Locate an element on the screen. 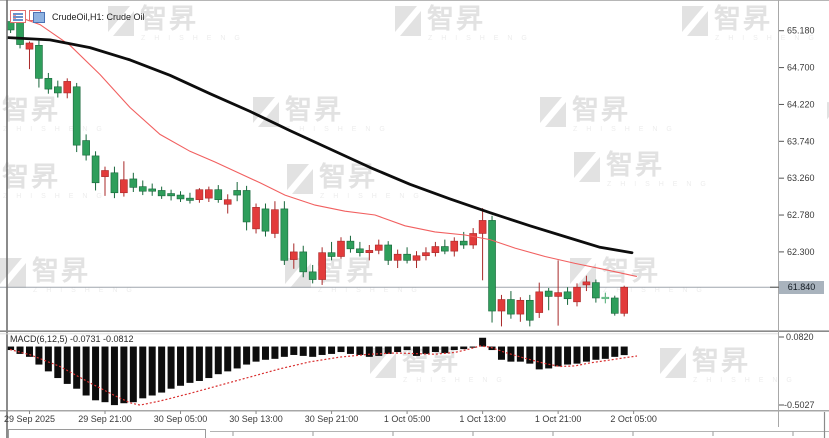  time-axis-label: 29 Sep 2025 is located at coordinates (29, 419).